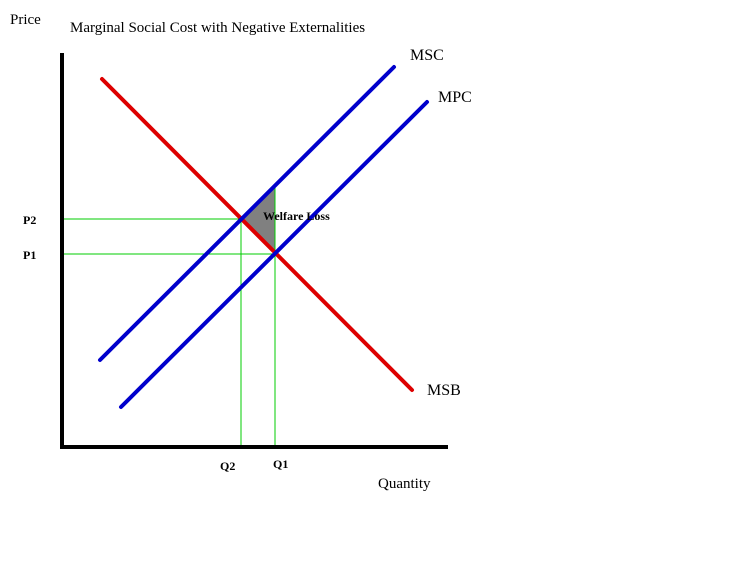  I want to click on x-axis-label: Quantity, so click(404, 484).